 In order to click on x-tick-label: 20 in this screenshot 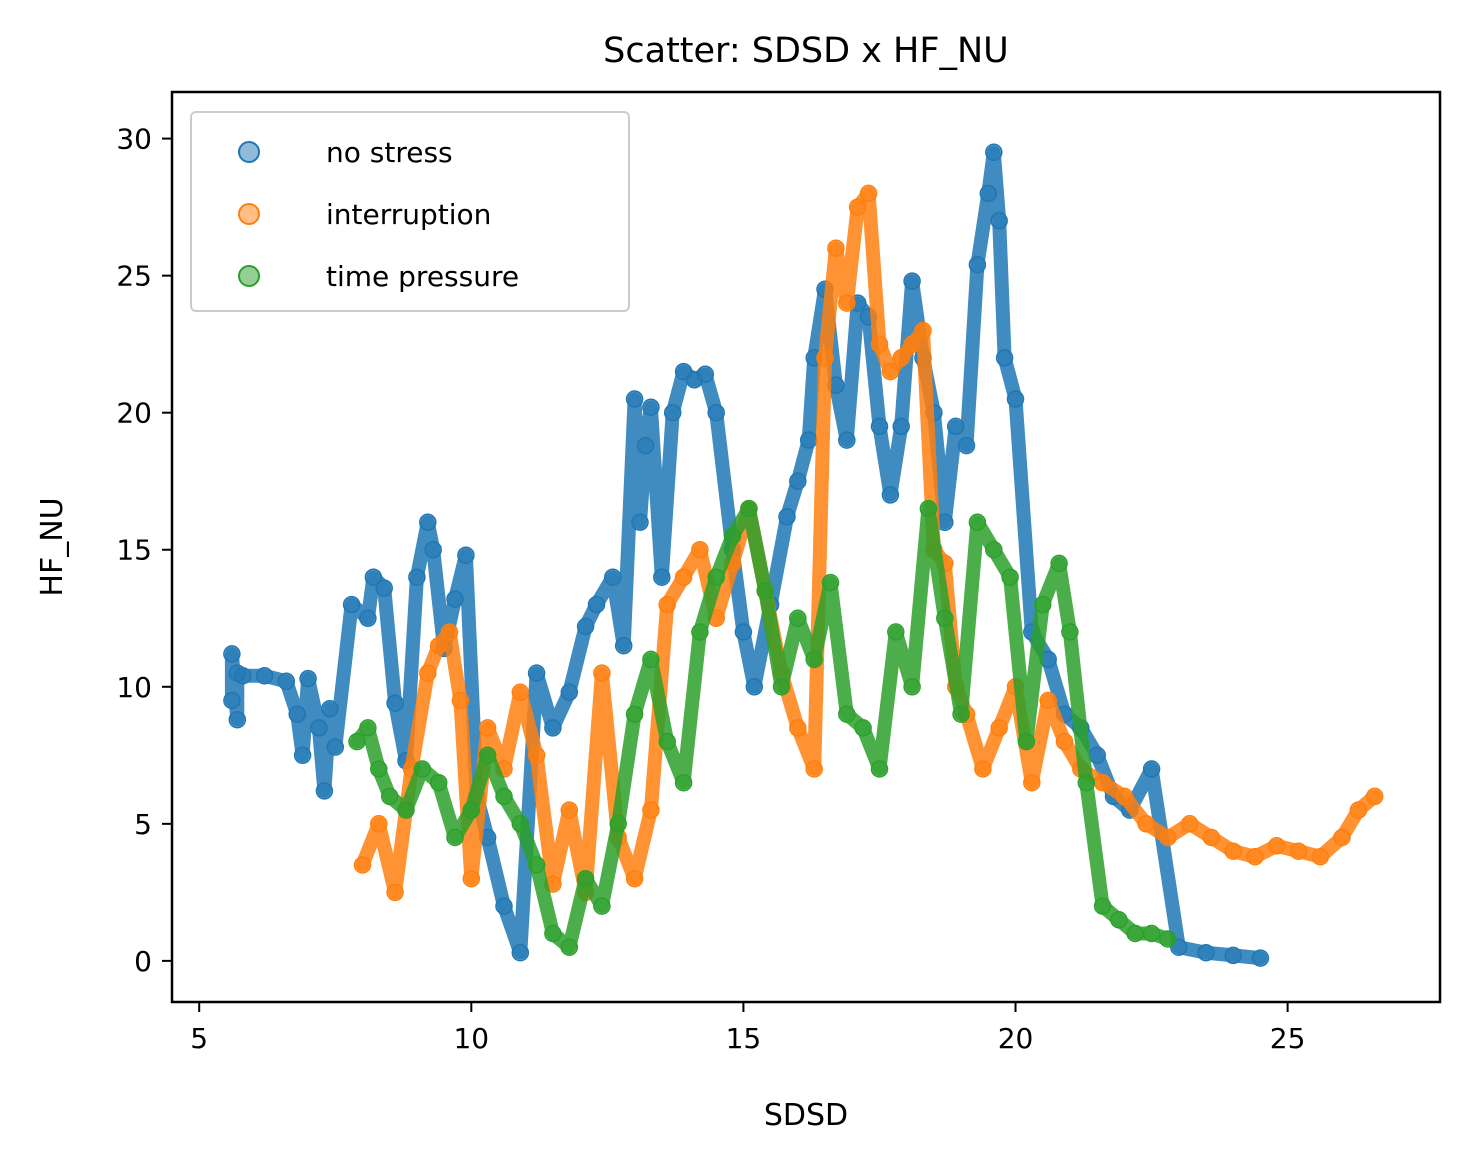, I will do `click(1016, 1038)`.